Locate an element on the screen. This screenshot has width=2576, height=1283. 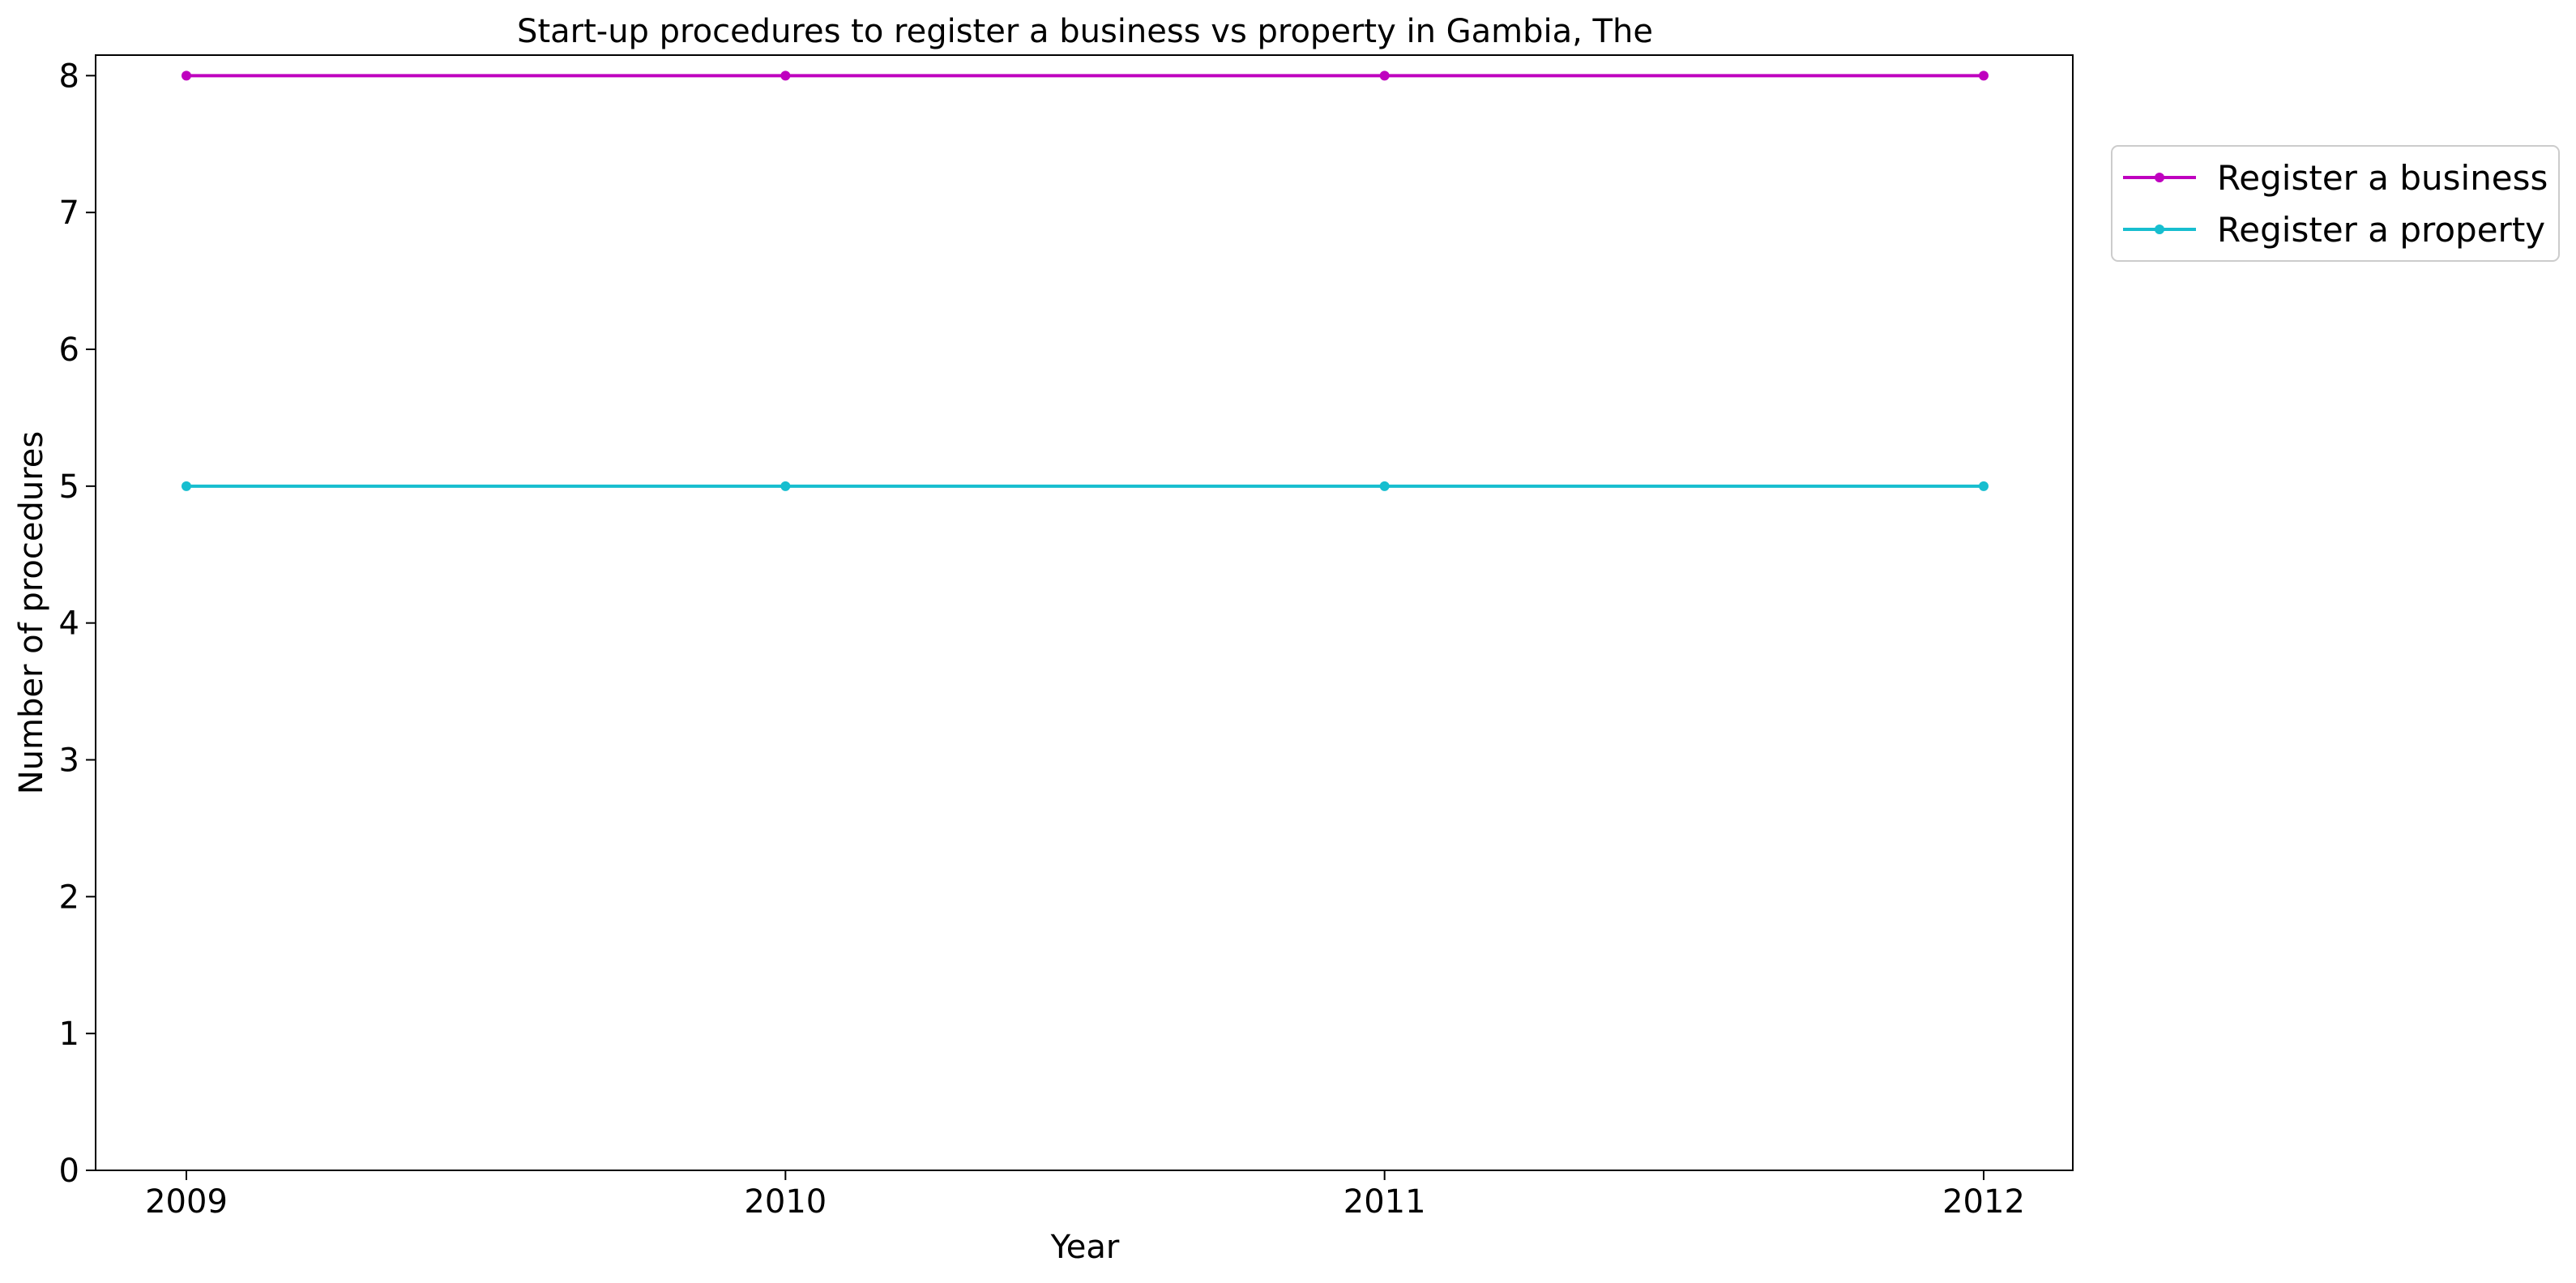
legend-label: Register a business is located at coordinates (2382, 178).